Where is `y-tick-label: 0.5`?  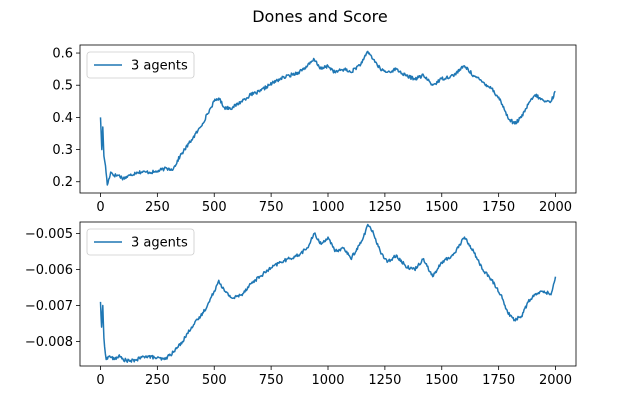
y-tick-label: 0.5 is located at coordinates (62, 86).